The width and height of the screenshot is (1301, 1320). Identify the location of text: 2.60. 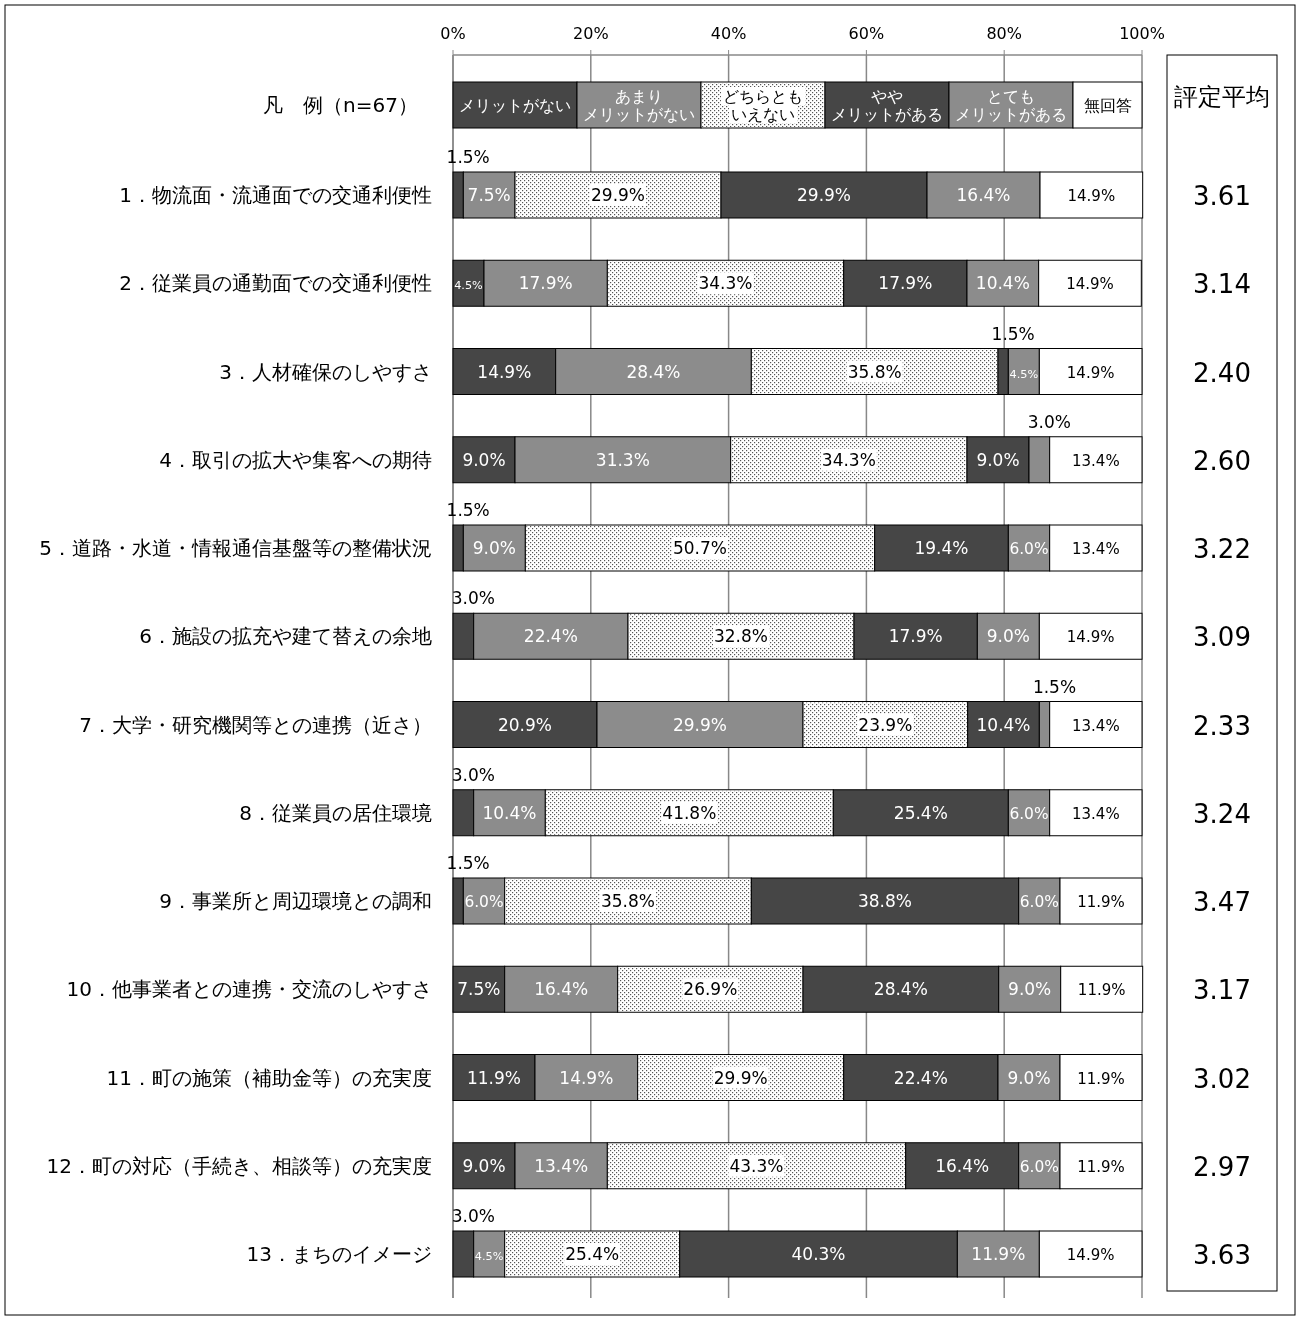
(1222, 460).